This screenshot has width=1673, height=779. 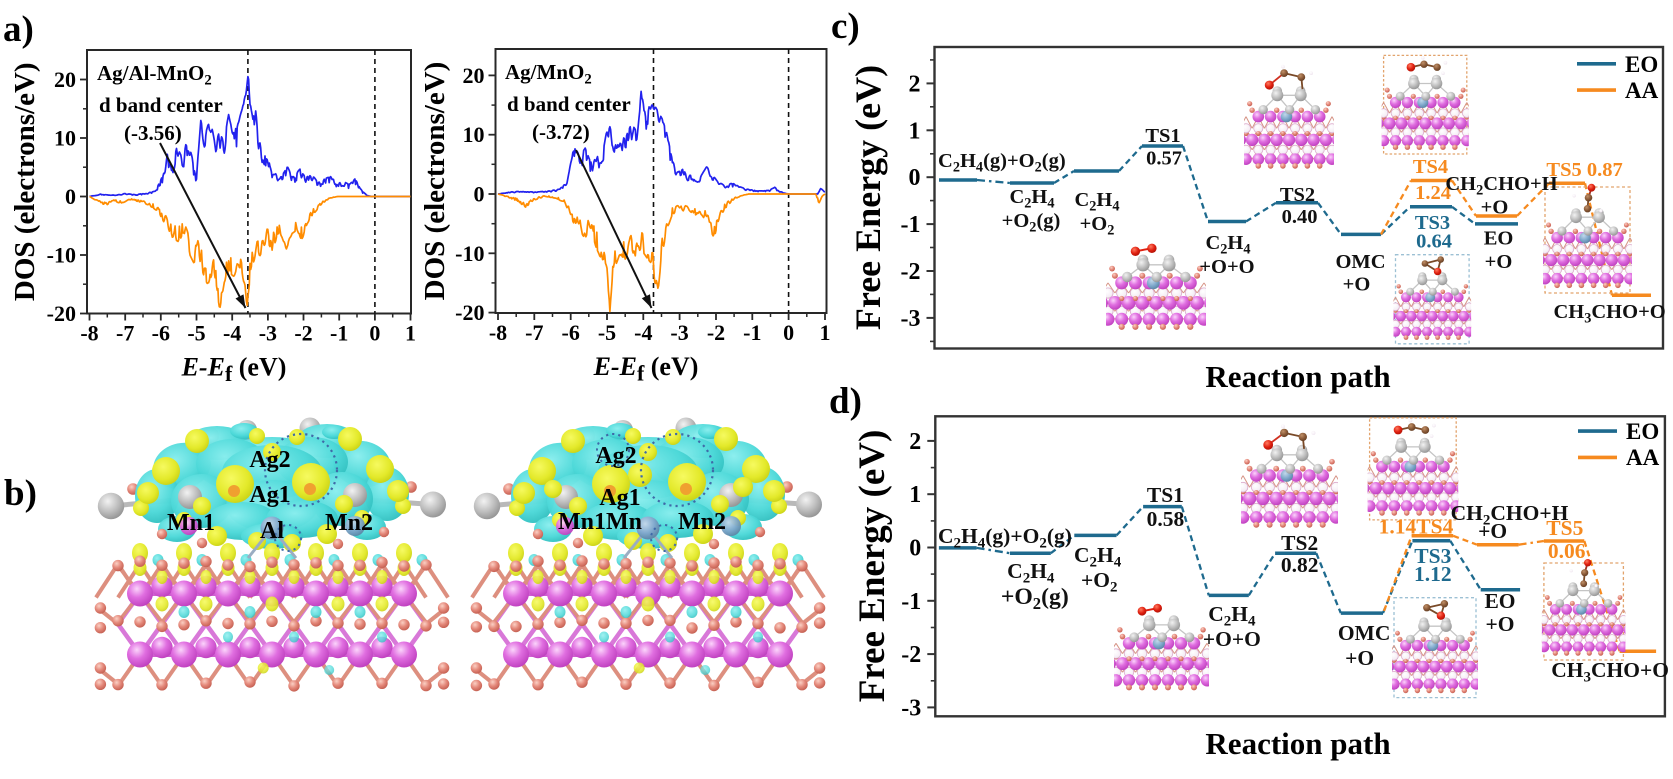 What do you see at coordinates (615, 456) in the screenshot?
I see `svg-text: Ag2` at bounding box center [615, 456].